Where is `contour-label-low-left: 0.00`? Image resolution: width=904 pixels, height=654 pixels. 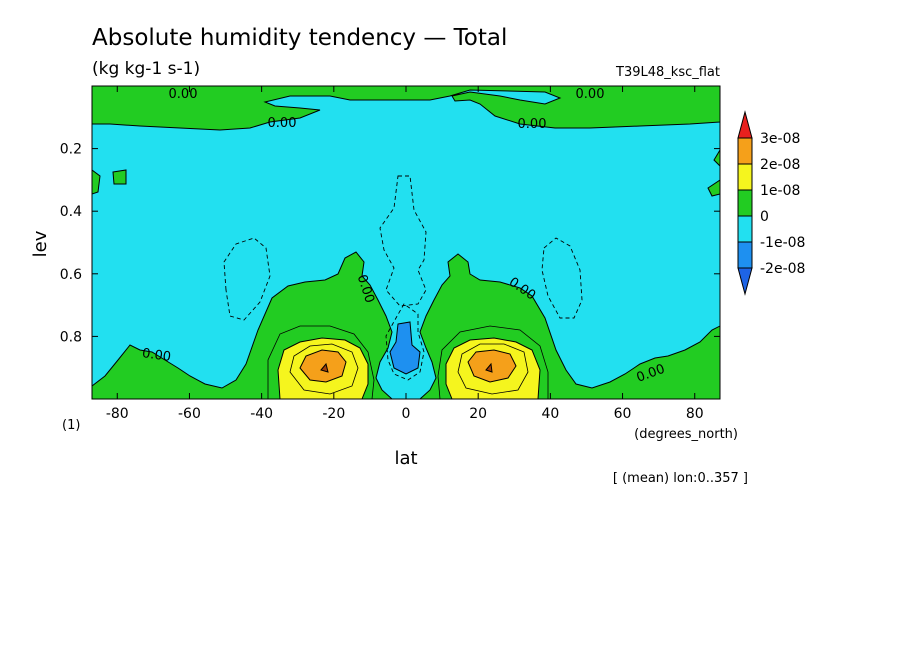
contour-label-low-left: 0.00 is located at coordinates (156, 355).